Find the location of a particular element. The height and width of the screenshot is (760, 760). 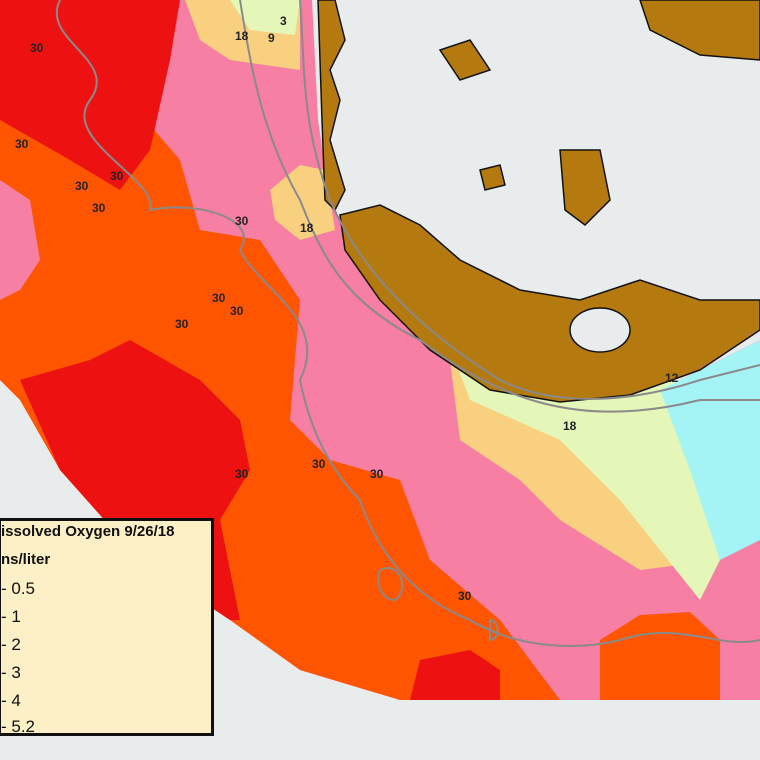

zone-4-north is located at coordinates (265, 17).